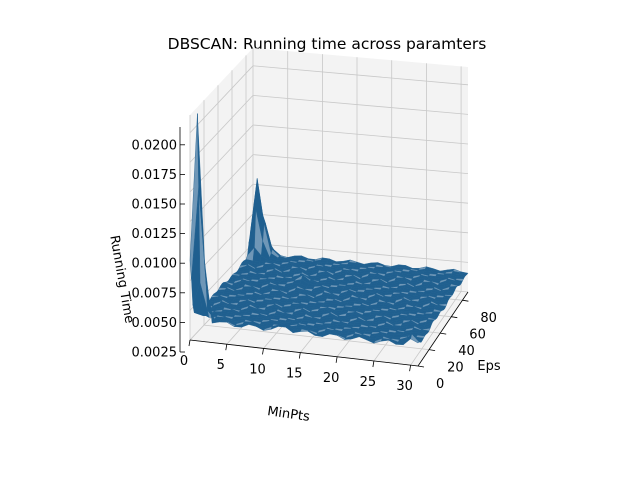  What do you see at coordinates (221, 194) in the screenshot?
I see `left-pane` at bounding box center [221, 194].